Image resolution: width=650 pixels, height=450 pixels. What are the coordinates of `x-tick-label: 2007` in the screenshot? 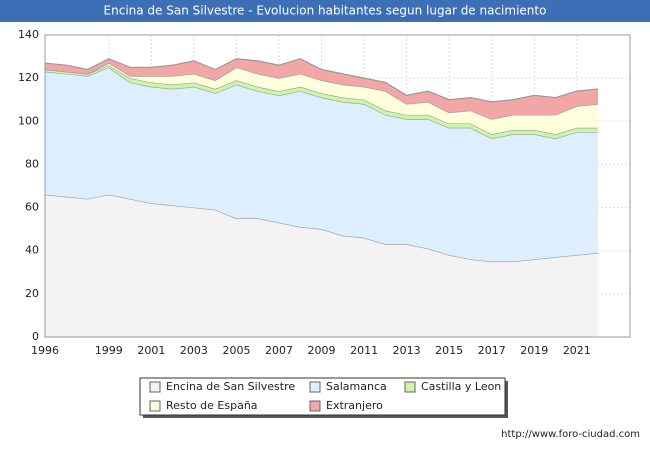 It's located at (279, 350).